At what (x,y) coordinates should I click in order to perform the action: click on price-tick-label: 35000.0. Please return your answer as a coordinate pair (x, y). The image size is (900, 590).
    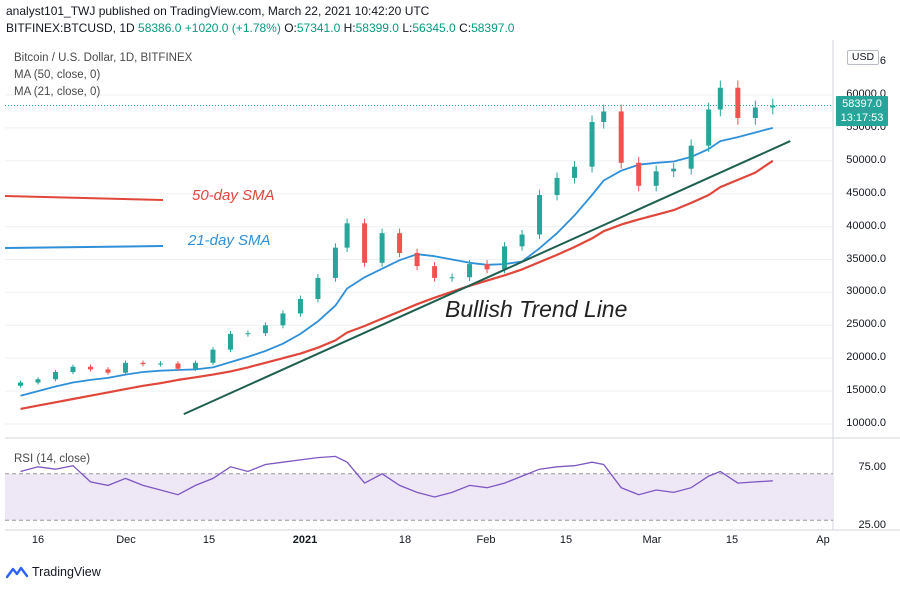
    Looking at the image, I should click on (866, 258).